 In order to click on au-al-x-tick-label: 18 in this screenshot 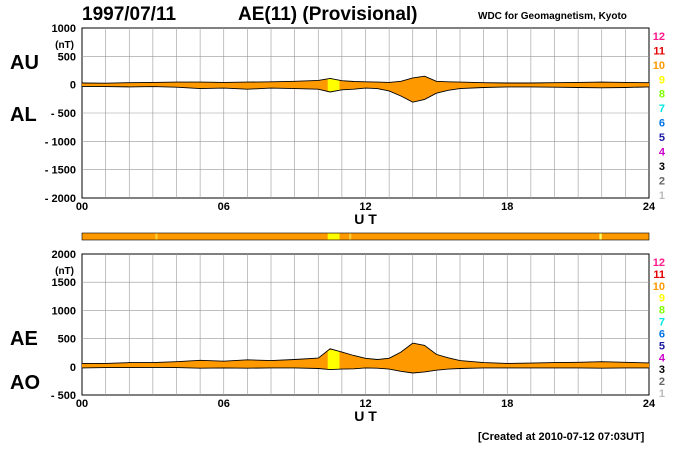, I will do `click(507, 207)`.